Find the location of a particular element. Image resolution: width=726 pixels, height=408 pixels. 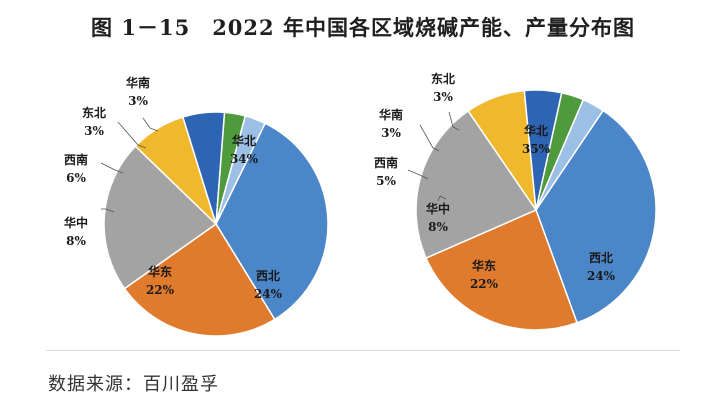

slice-label-value: 6% is located at coordinates (76, 178).